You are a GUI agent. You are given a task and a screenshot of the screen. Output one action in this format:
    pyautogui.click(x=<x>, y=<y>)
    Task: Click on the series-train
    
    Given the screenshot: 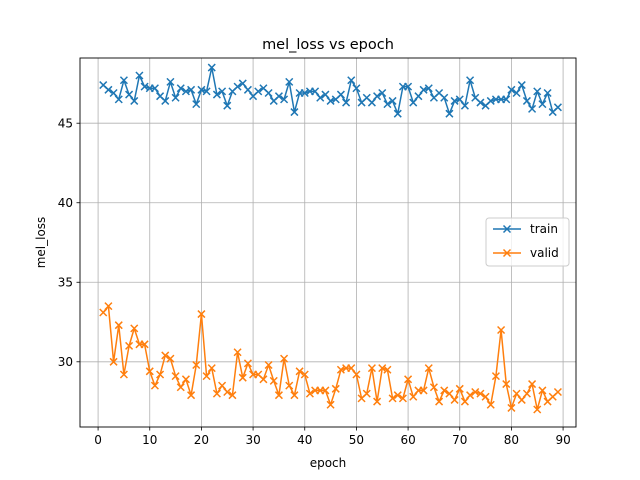 What is the action you would take?
    pyautogui.click(x=330, y=90)
    